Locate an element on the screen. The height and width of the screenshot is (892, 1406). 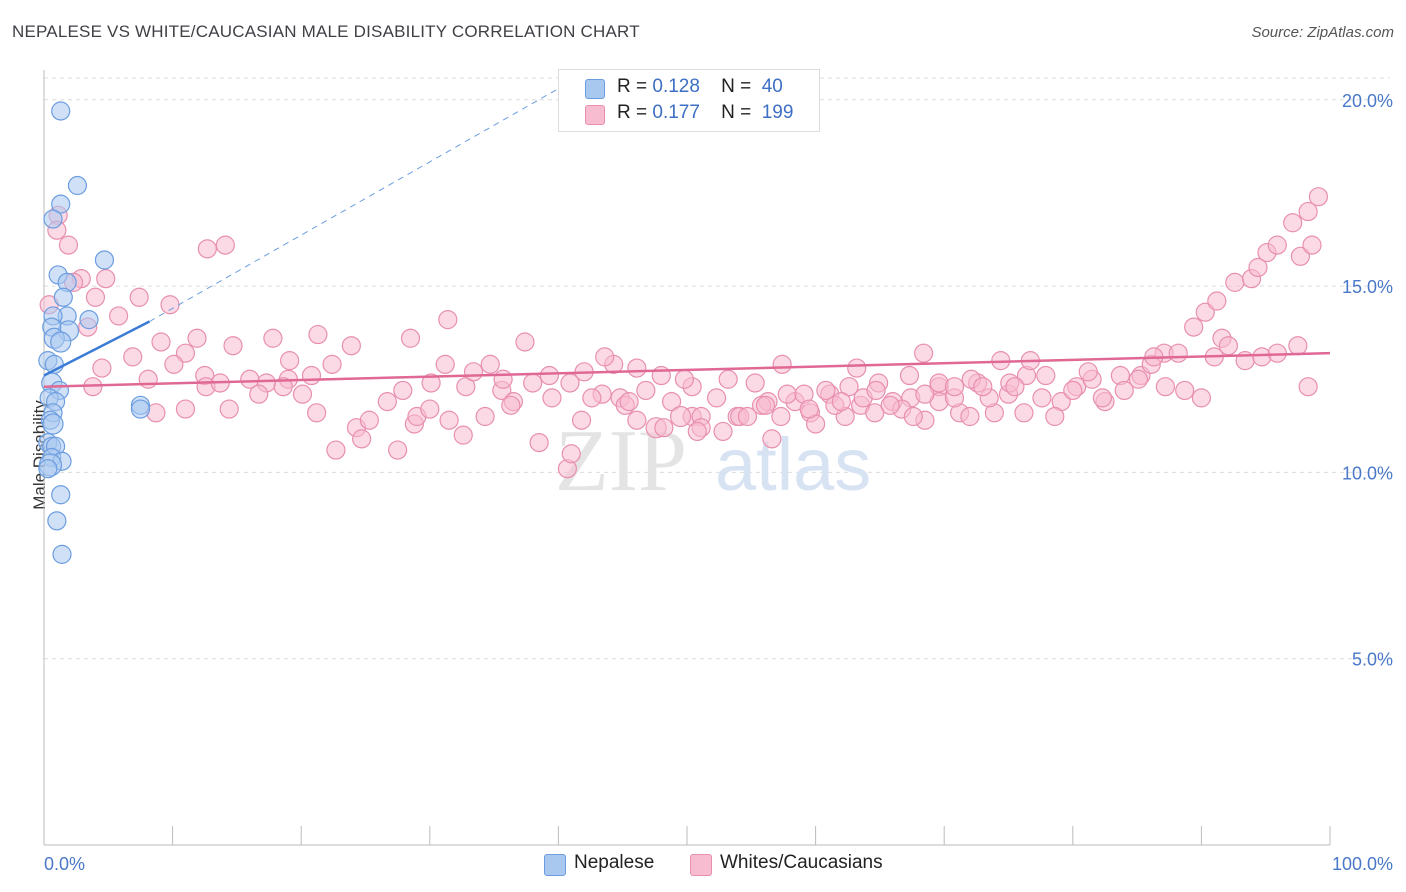
legend-label-whites: Whites/Caucasians is located at coordinates (801, 862).